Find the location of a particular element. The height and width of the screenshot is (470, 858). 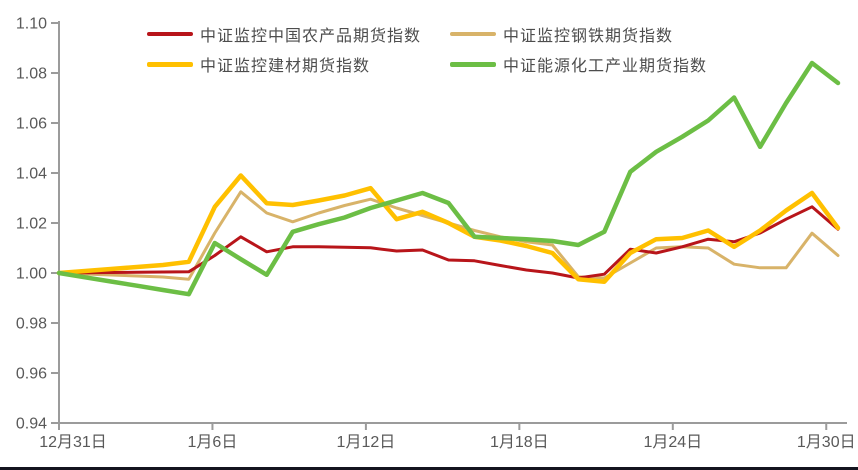

x-axis-tick-label: 12月31日 is located at coordinates (73, 442).